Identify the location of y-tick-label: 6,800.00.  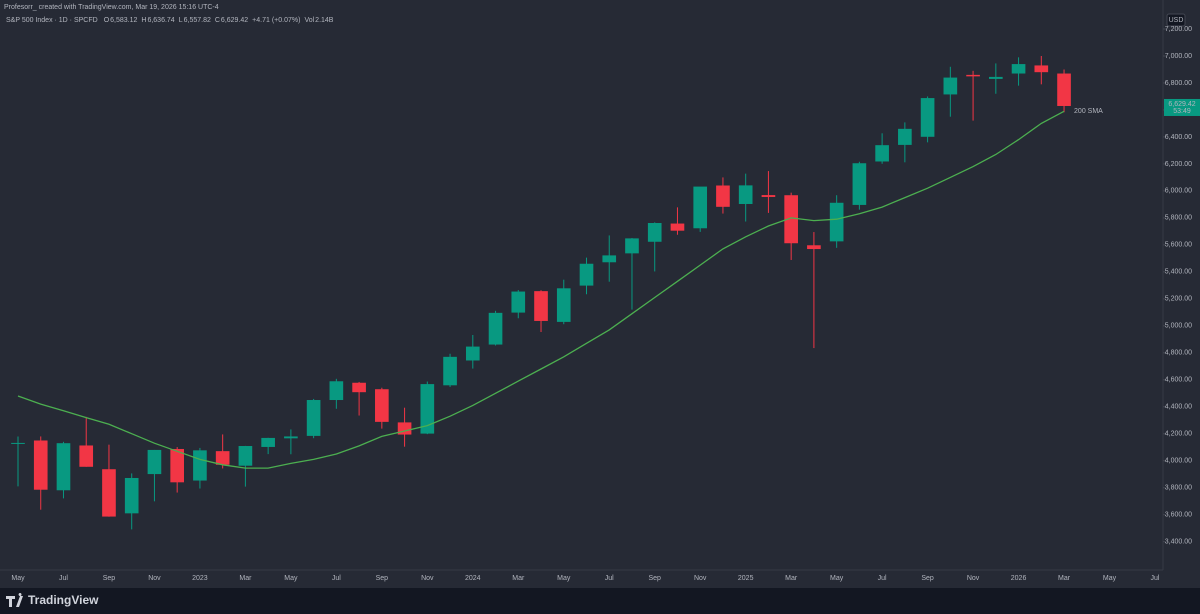
(1178, 83).